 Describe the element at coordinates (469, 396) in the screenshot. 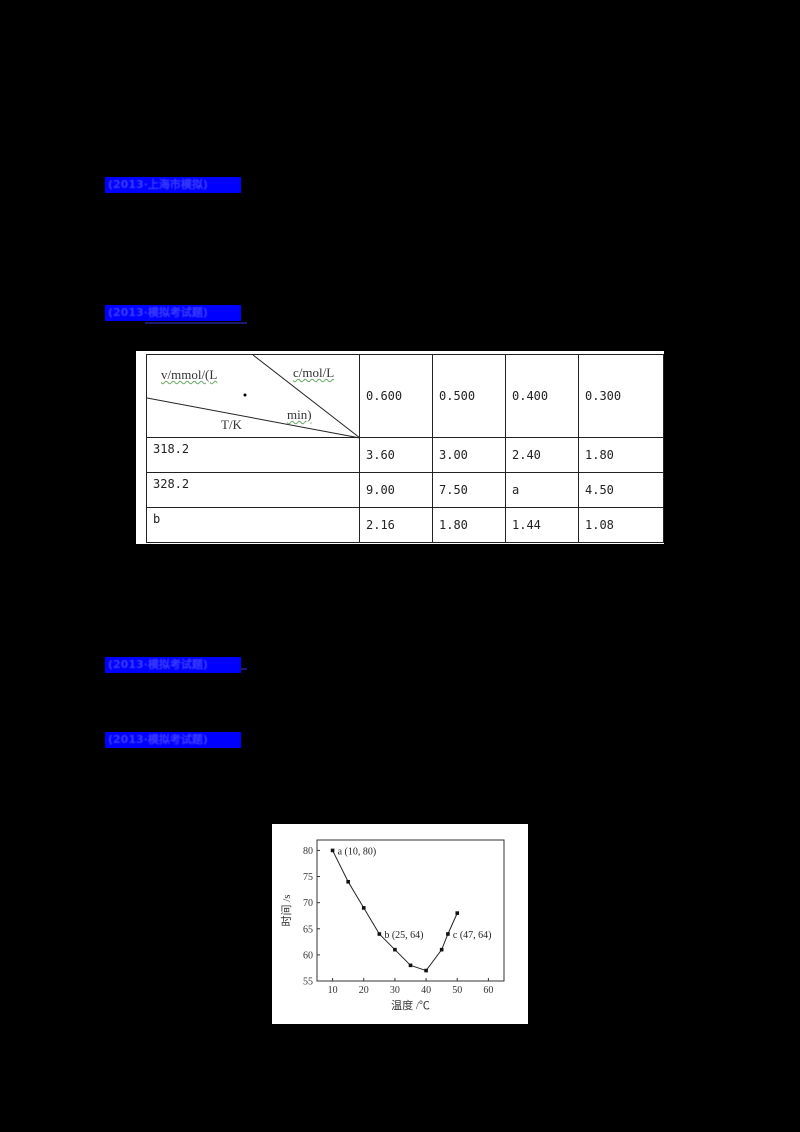

I see `column-header: 0.500` at that location.